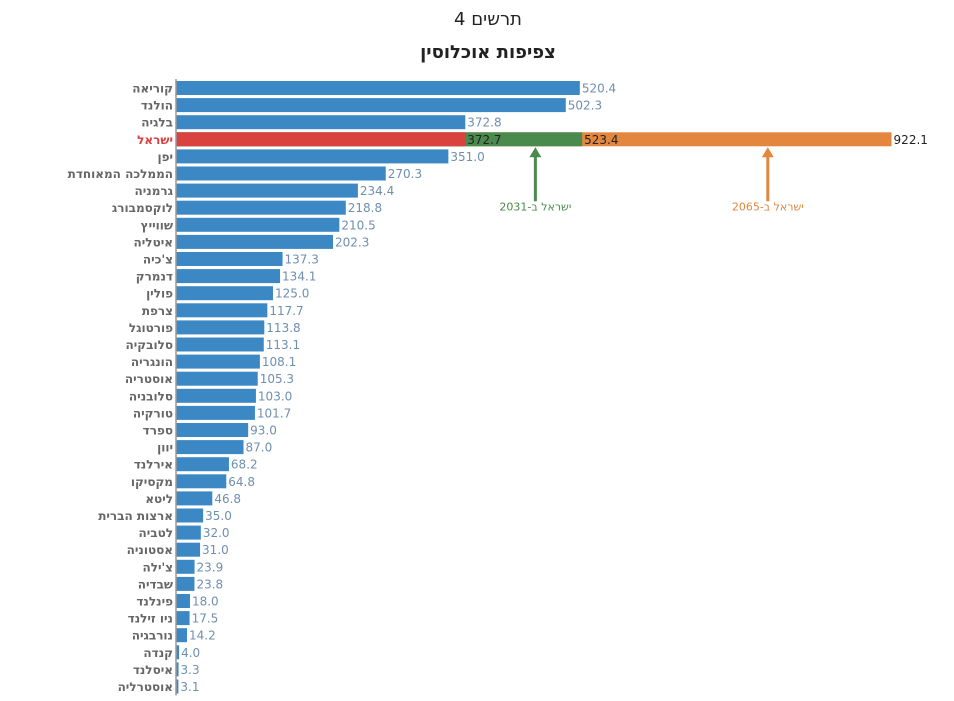 The height and width of the screenshot is (701, 954). What do you see at coordinates (283, 345) in the screenshot?
I see `value-label: 113.1` at bounding box center [283, 345].